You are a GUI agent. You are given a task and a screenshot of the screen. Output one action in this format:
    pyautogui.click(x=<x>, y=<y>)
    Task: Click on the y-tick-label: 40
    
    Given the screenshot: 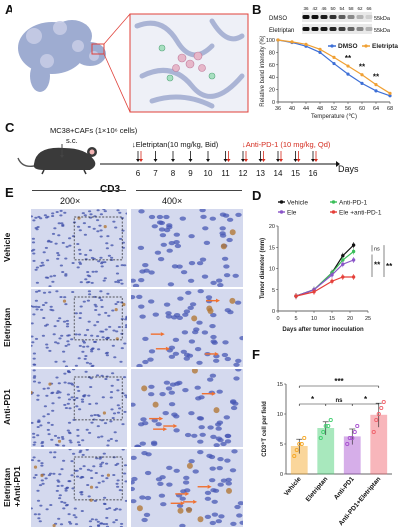 What is the action you would take?
    pyautogui.click(x=272, y=78)
    